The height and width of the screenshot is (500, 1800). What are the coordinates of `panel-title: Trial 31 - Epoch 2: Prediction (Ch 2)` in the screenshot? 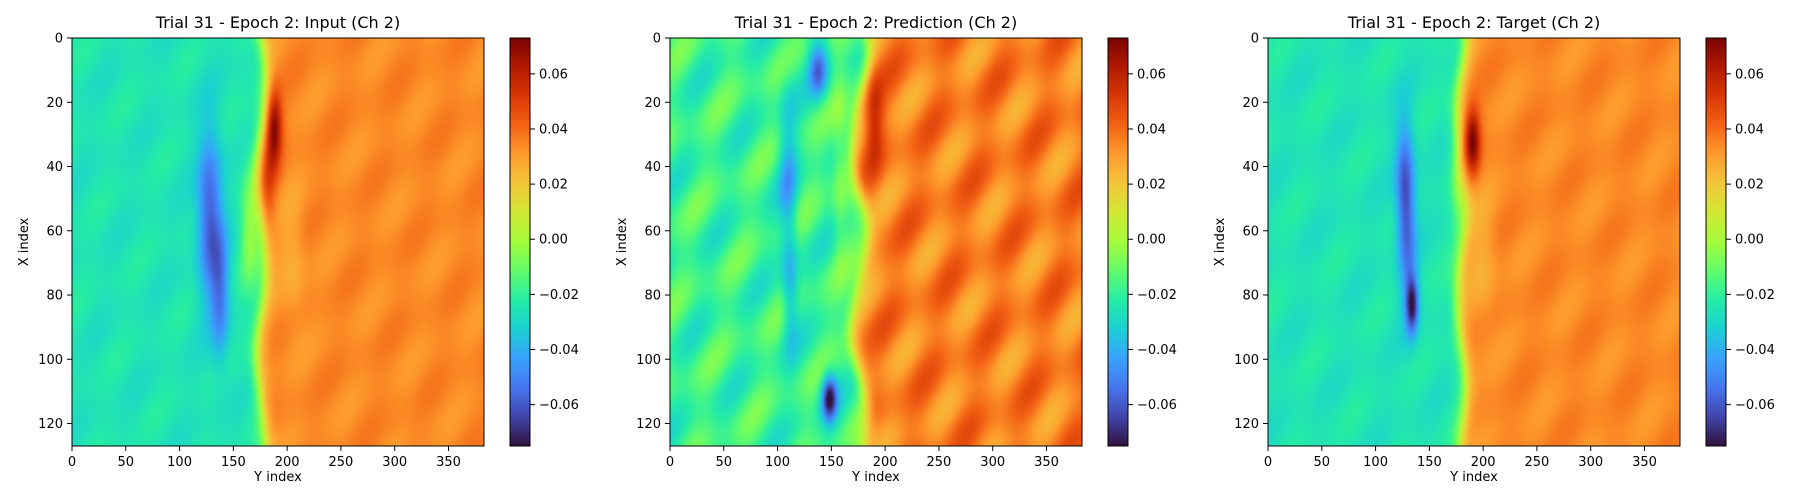 It's located at (875, 22).